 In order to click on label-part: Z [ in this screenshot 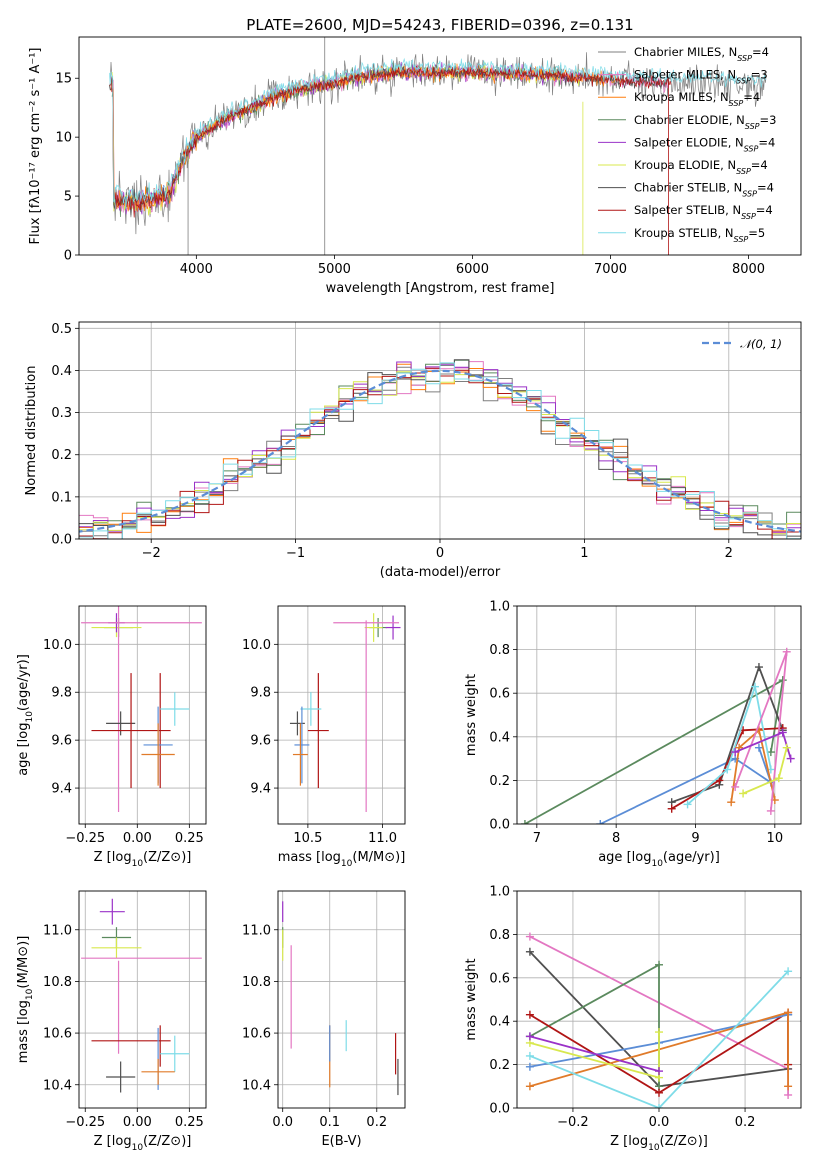, I will do `click(103, 1141)`.